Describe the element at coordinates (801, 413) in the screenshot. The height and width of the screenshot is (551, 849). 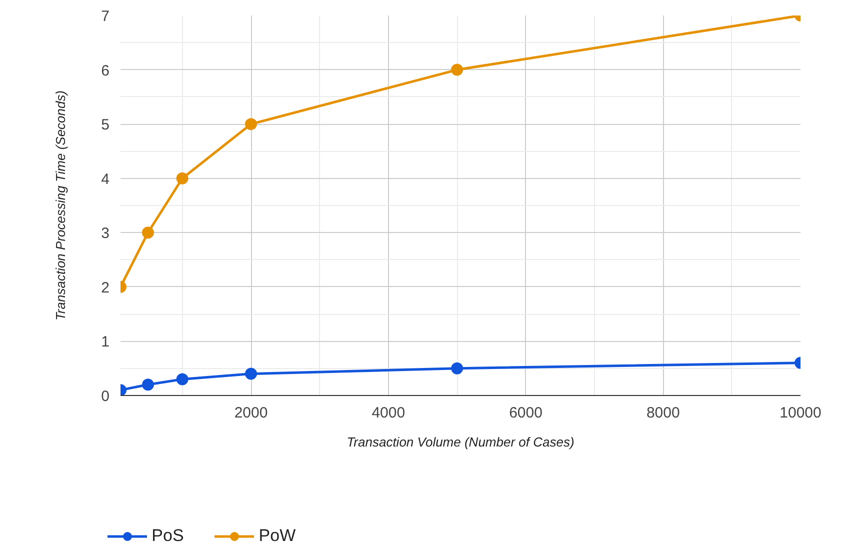
I see `x-tick-label: 10000` at that location.